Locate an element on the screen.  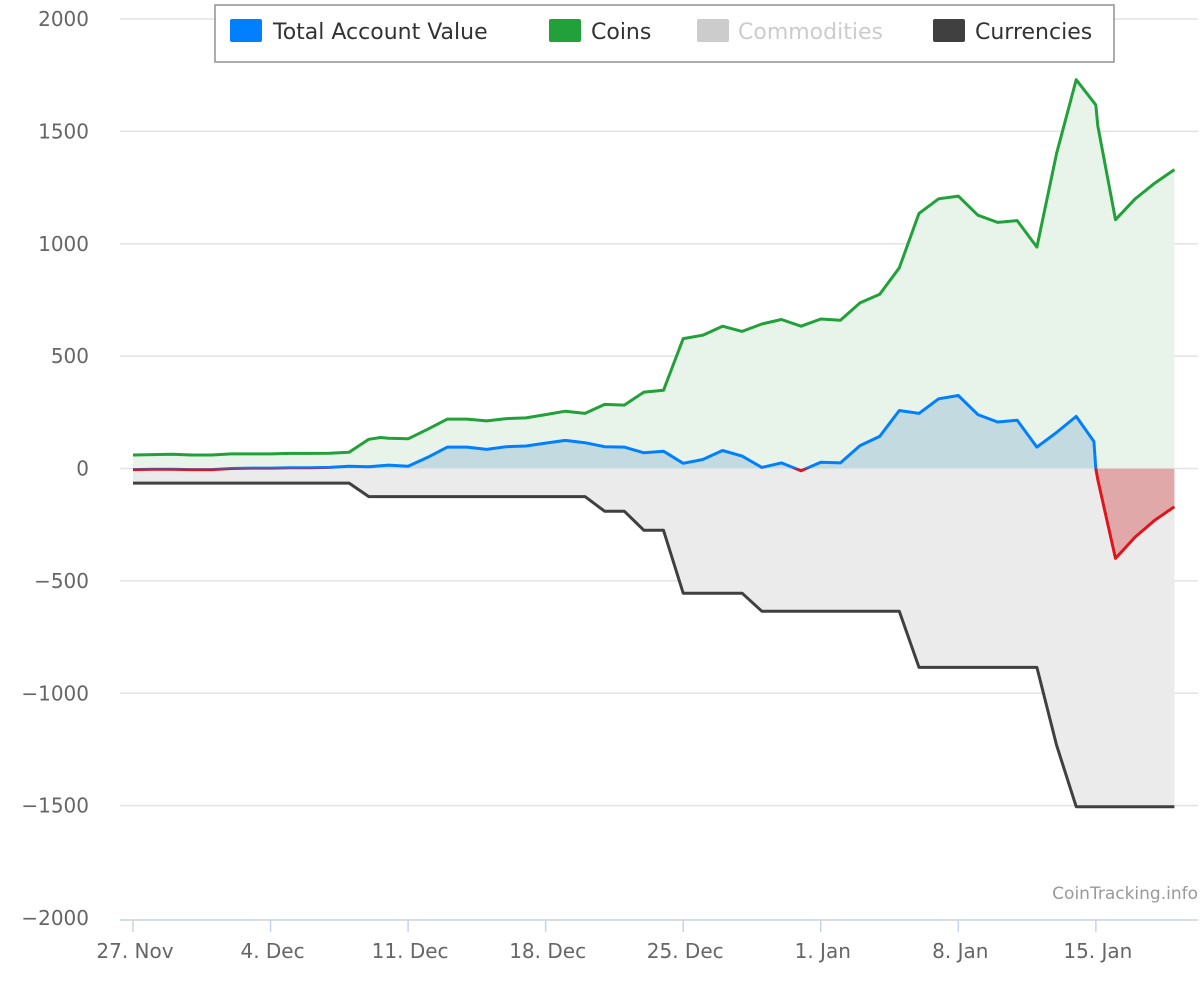
y-tick-label: 0 is located at coordinates (82, 469).